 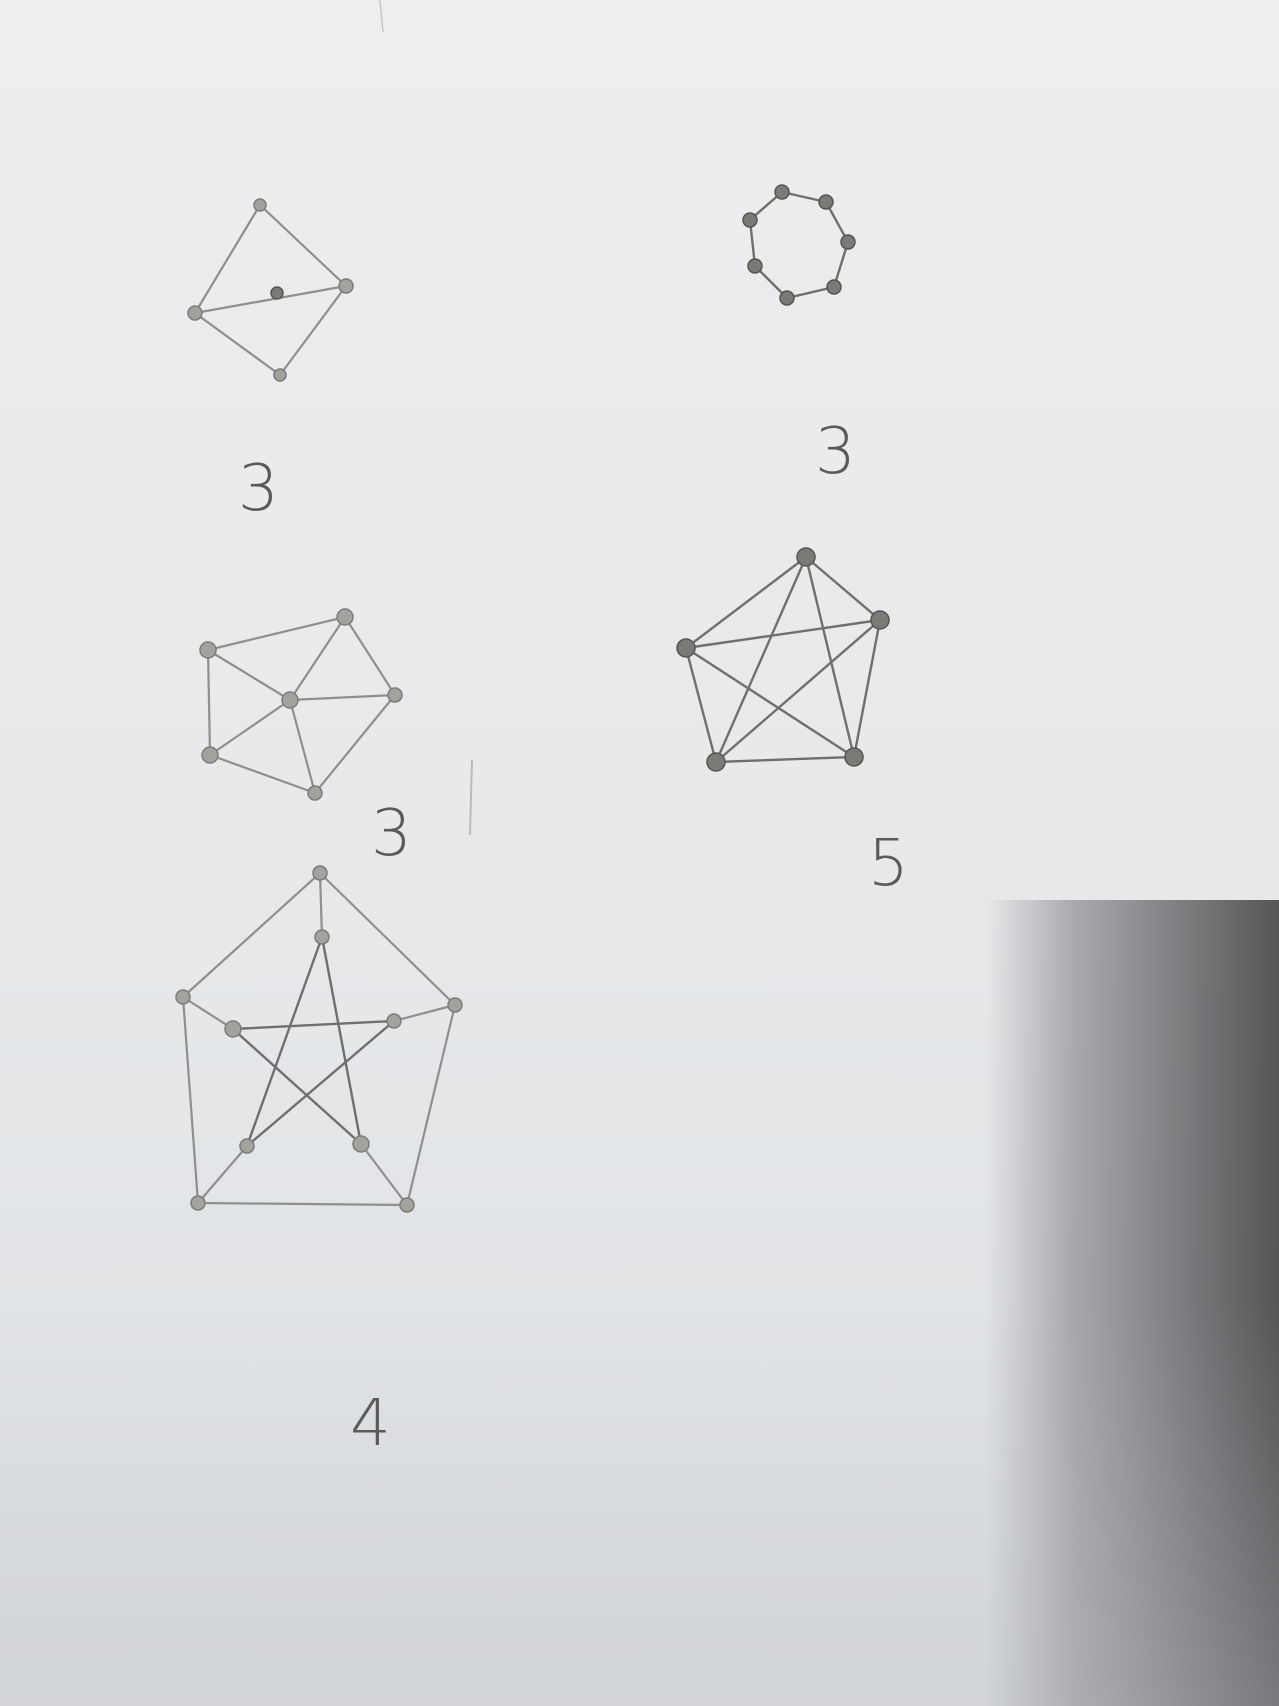 I want to click on outer-cycle, so click(x=319, y=1039).